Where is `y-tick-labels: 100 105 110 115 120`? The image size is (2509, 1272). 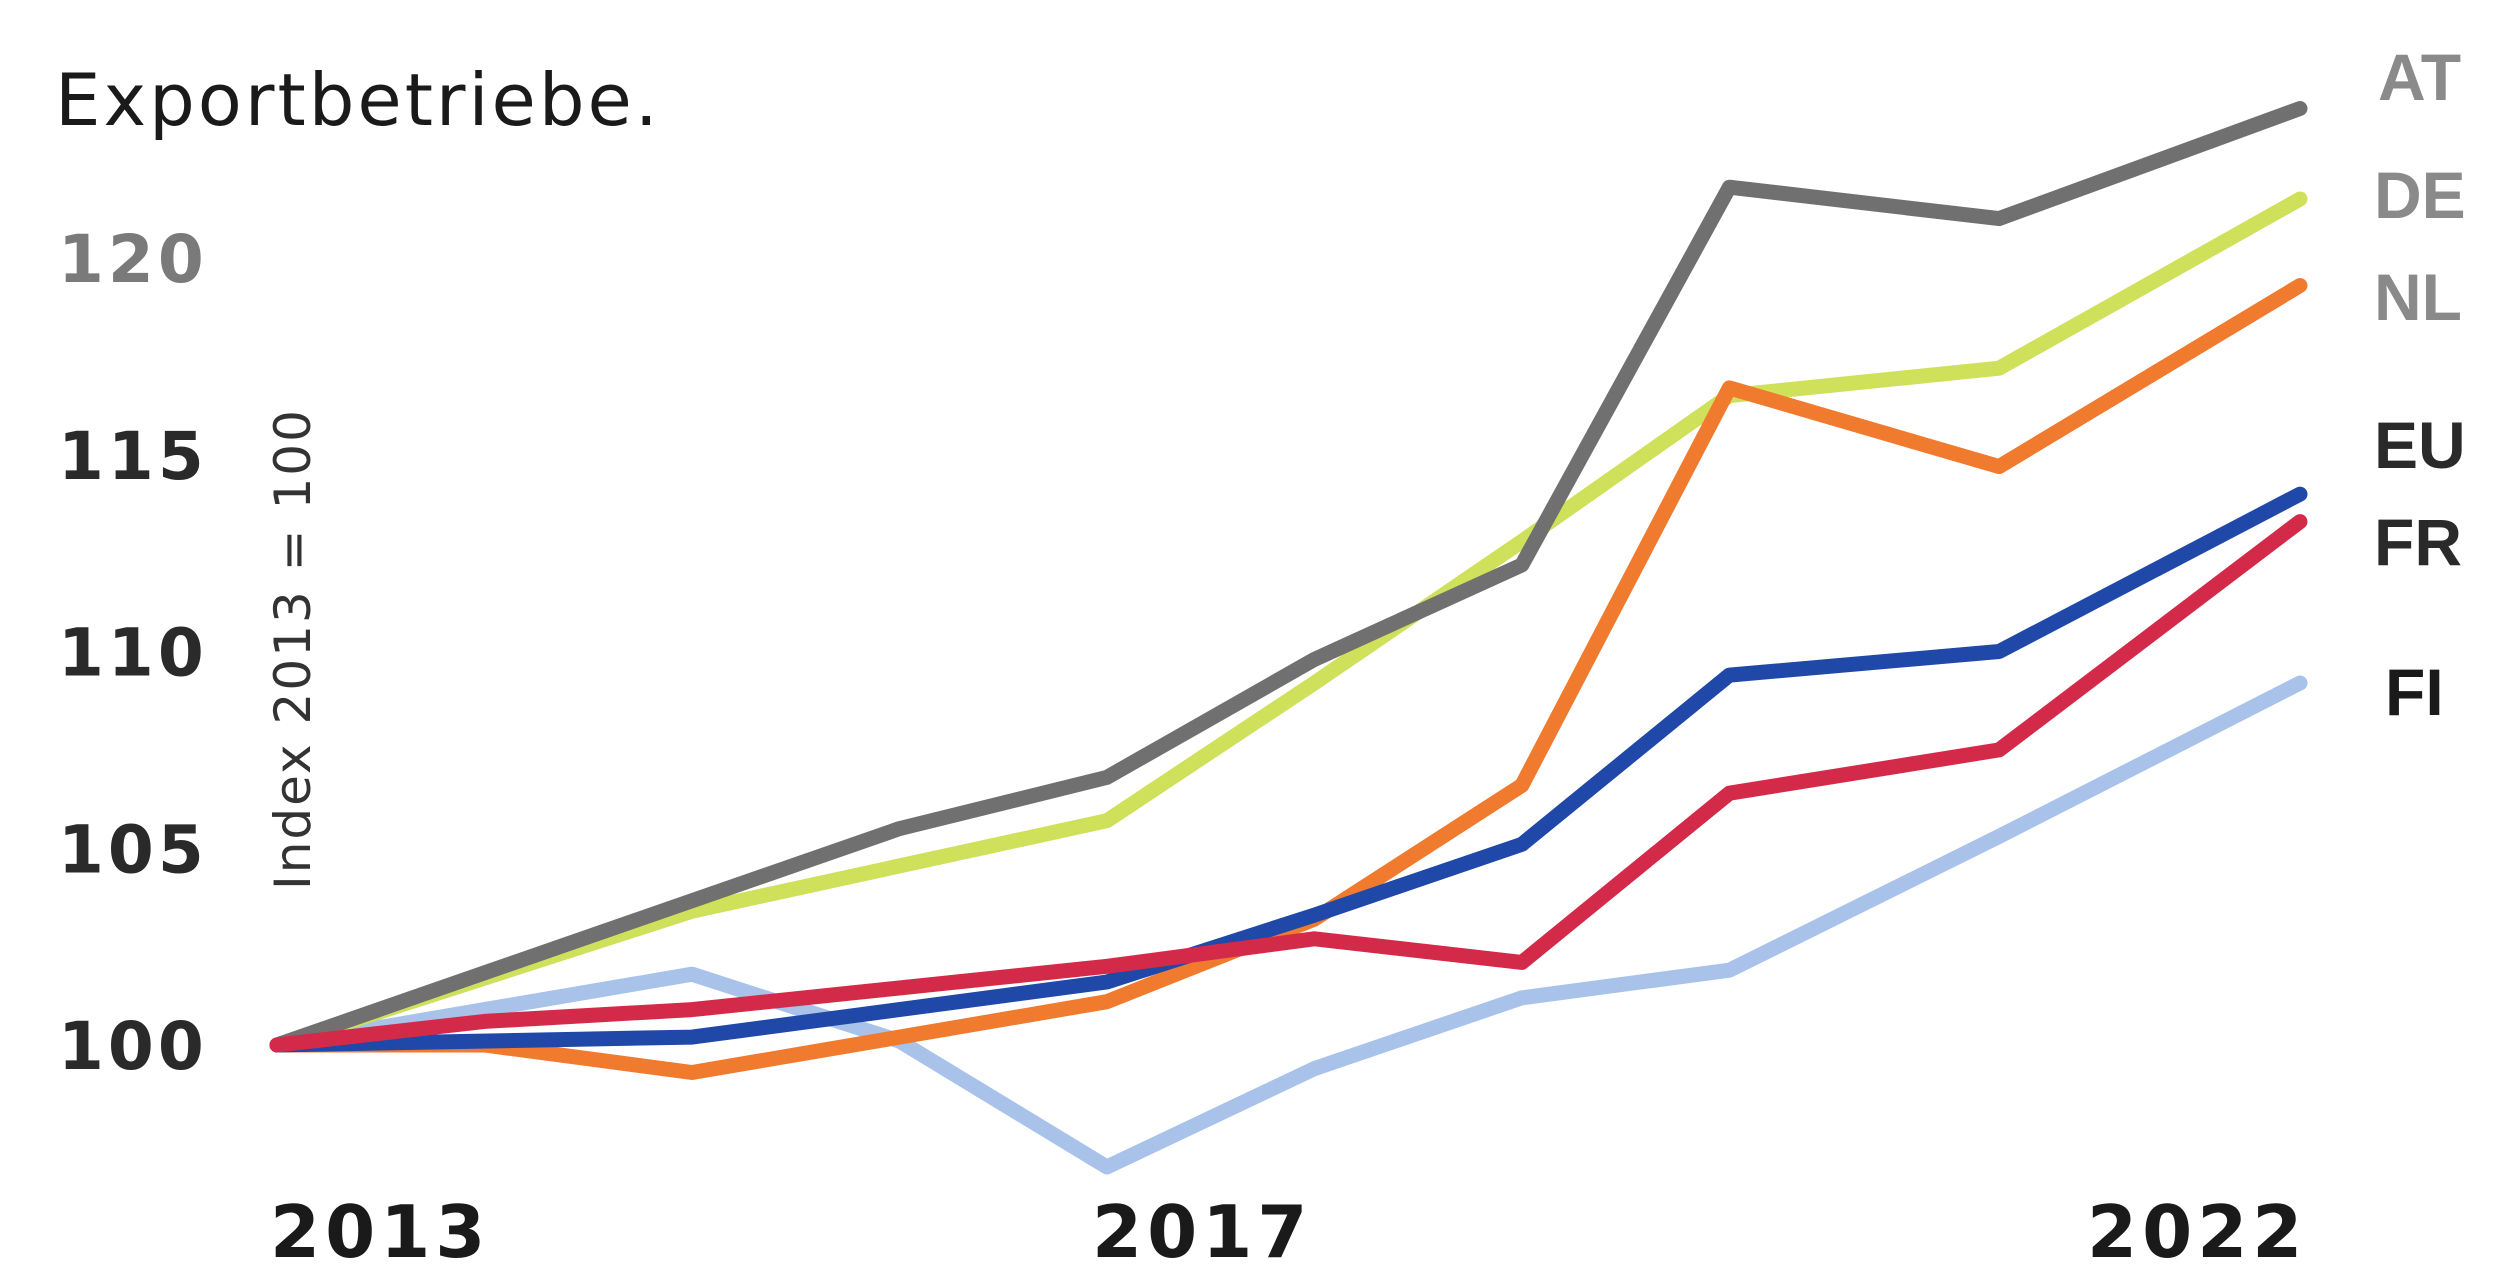 y-tick-labels: 100 105 110 115 120 is located at coordinates (133, 653).